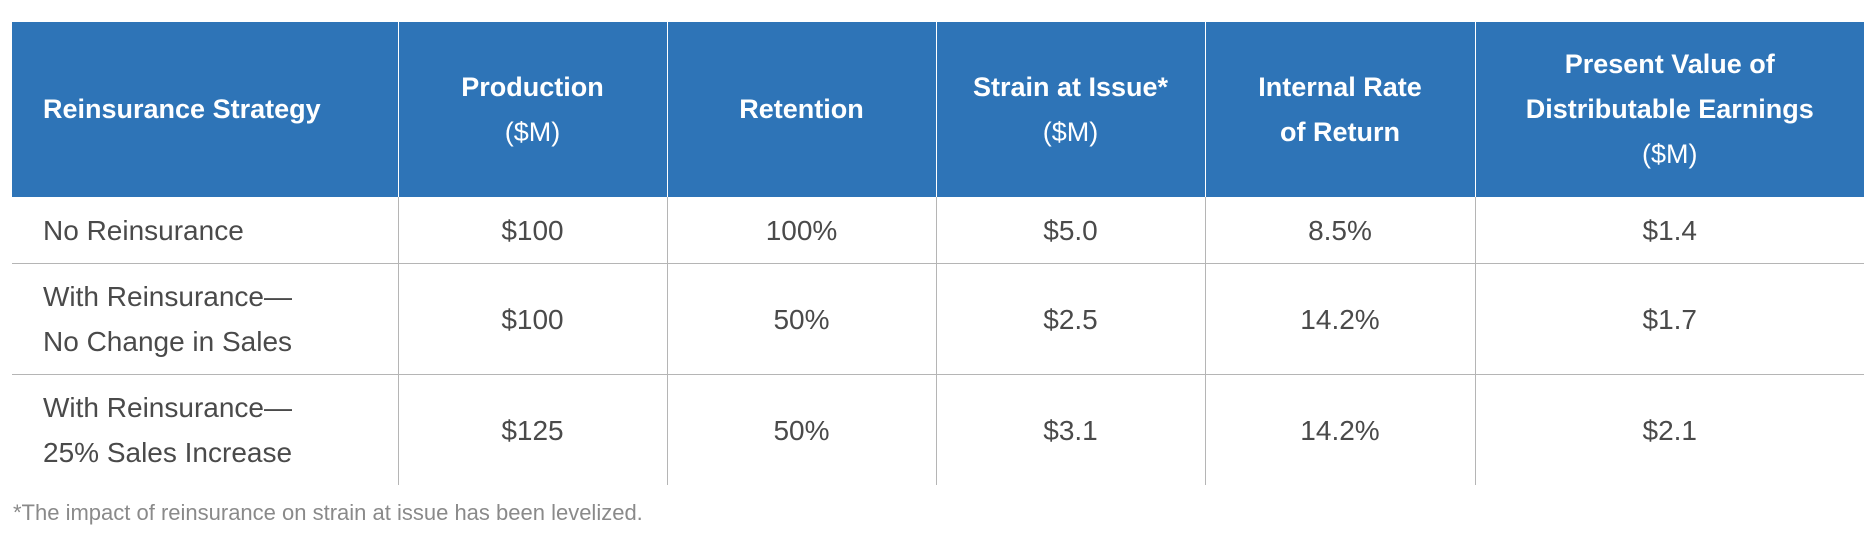 The width and height of the screenshot is (1876, 540). Describe the element at coordinates (801, 230) in the screenshot. I see `cell-retention: 100%` at that location.